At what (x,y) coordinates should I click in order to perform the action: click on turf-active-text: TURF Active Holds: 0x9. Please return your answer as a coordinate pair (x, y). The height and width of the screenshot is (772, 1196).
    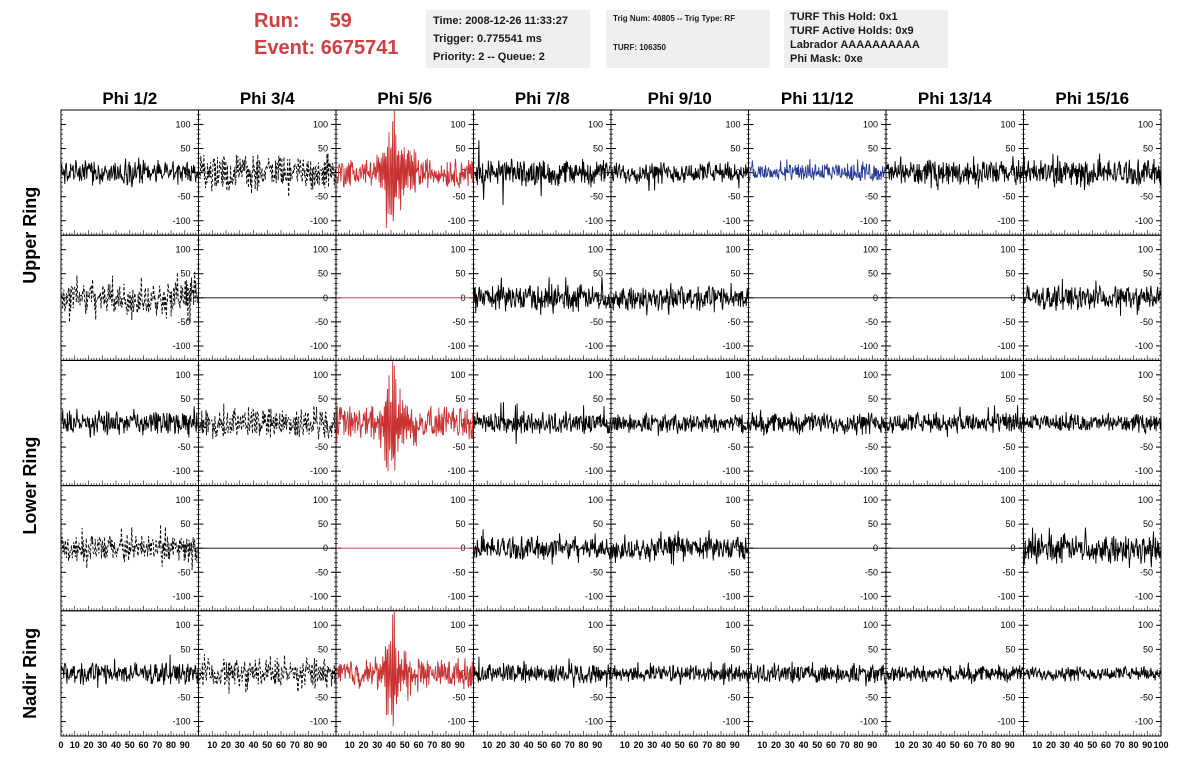
    Looking at the image, I should click on (852, 31).